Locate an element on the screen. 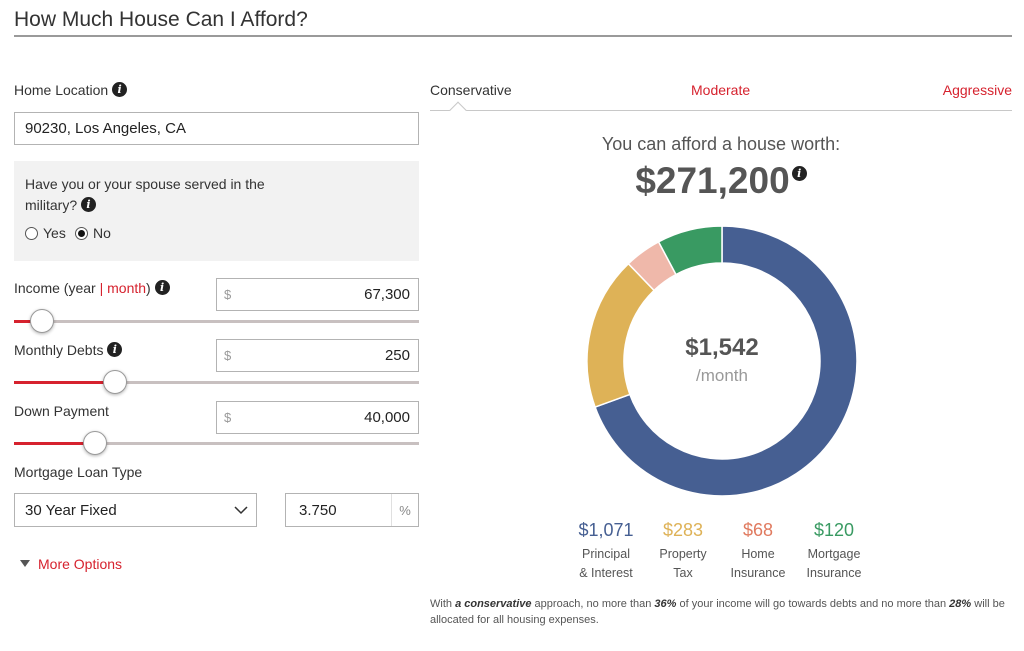 This screenshot has height=651, width=1024. caret-down-icon is located at coordinates (25, 563).